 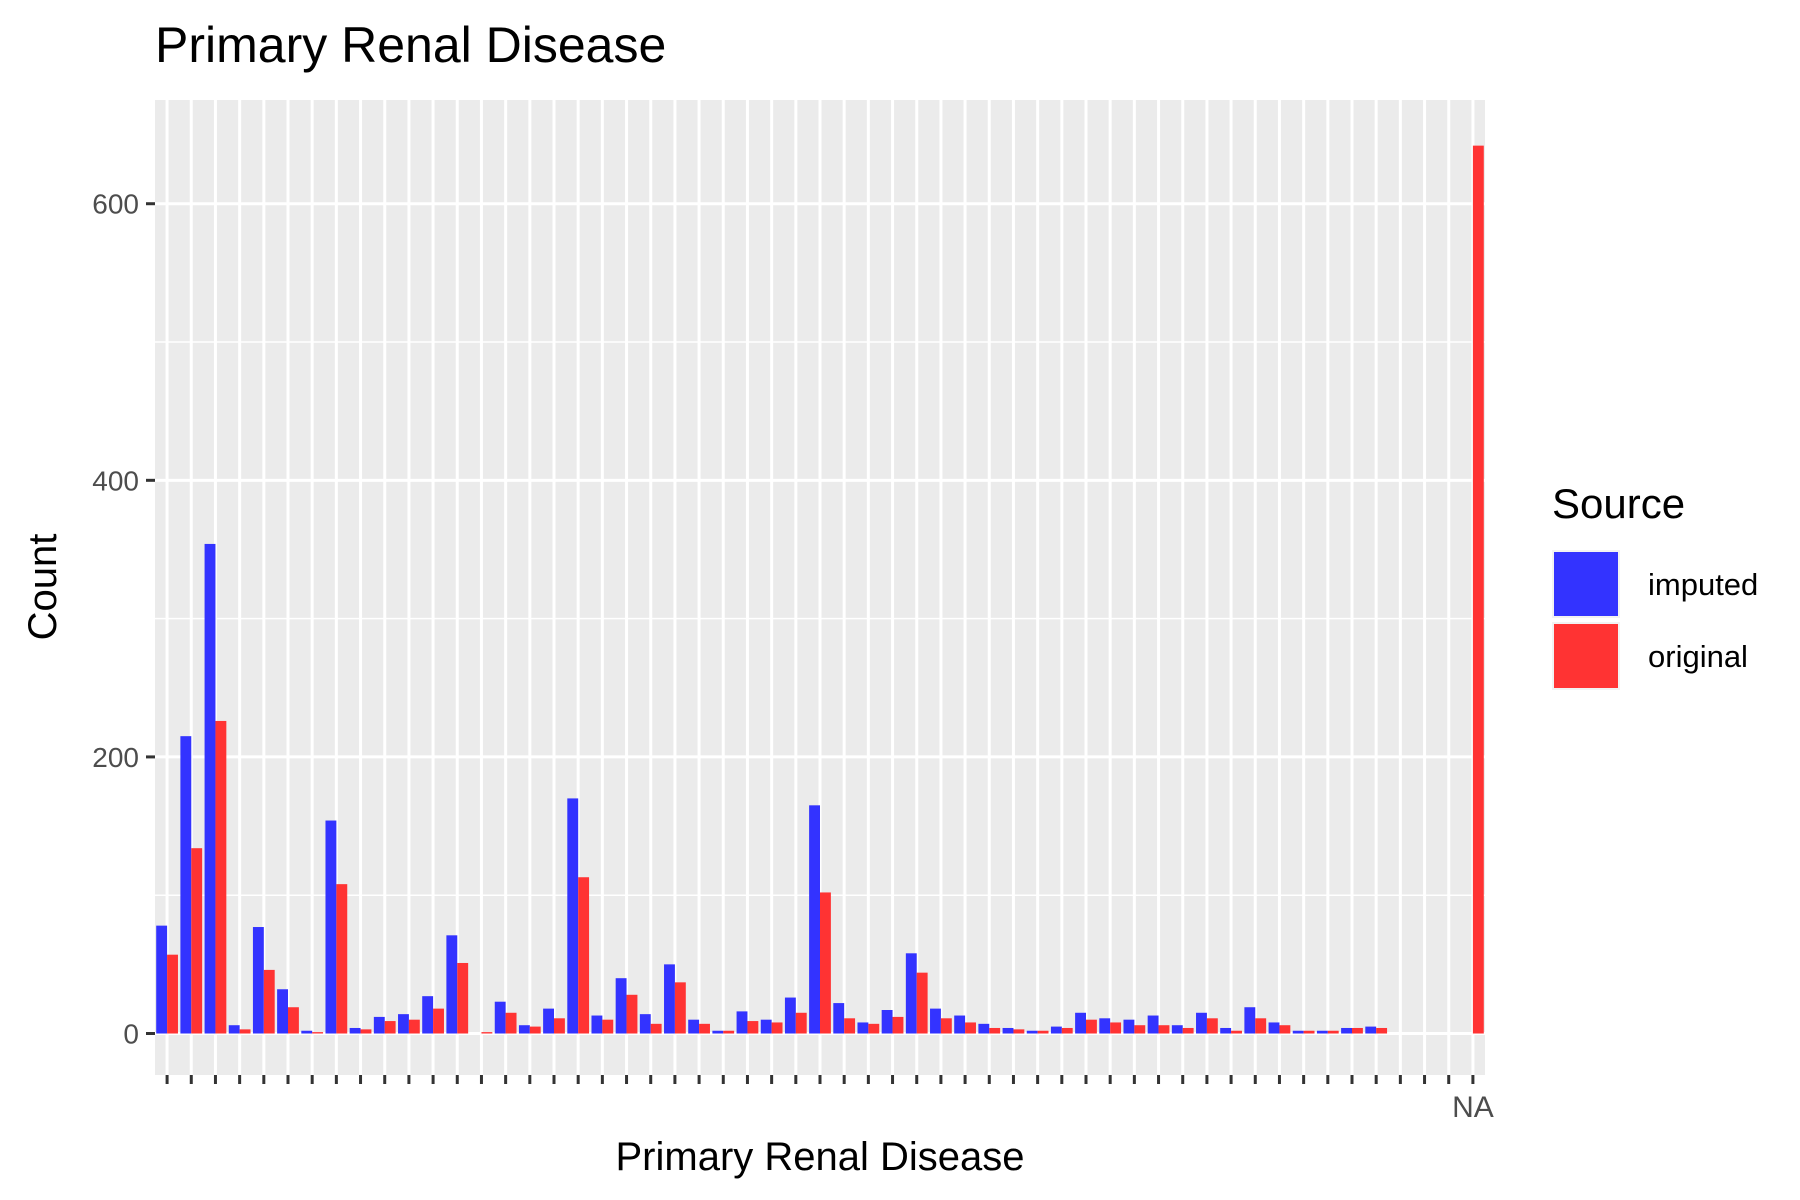 What do you see at coordinates (115, 204) in the screenshot?
I see `y-tick-label: 600` at bounding box center [115, 204].